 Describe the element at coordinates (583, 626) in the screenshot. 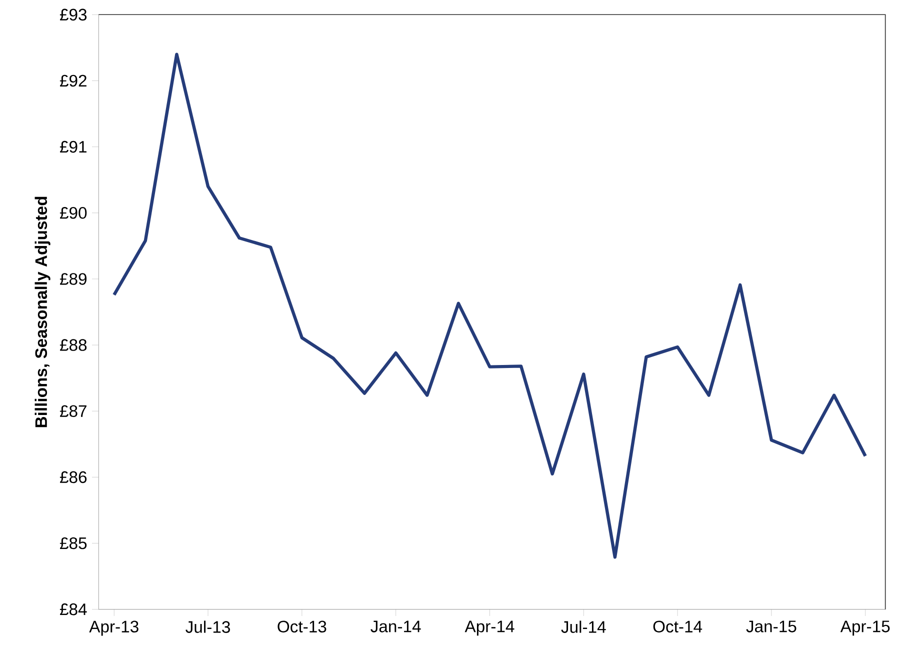

I see `x-tick-label: Jul-14` at that location.